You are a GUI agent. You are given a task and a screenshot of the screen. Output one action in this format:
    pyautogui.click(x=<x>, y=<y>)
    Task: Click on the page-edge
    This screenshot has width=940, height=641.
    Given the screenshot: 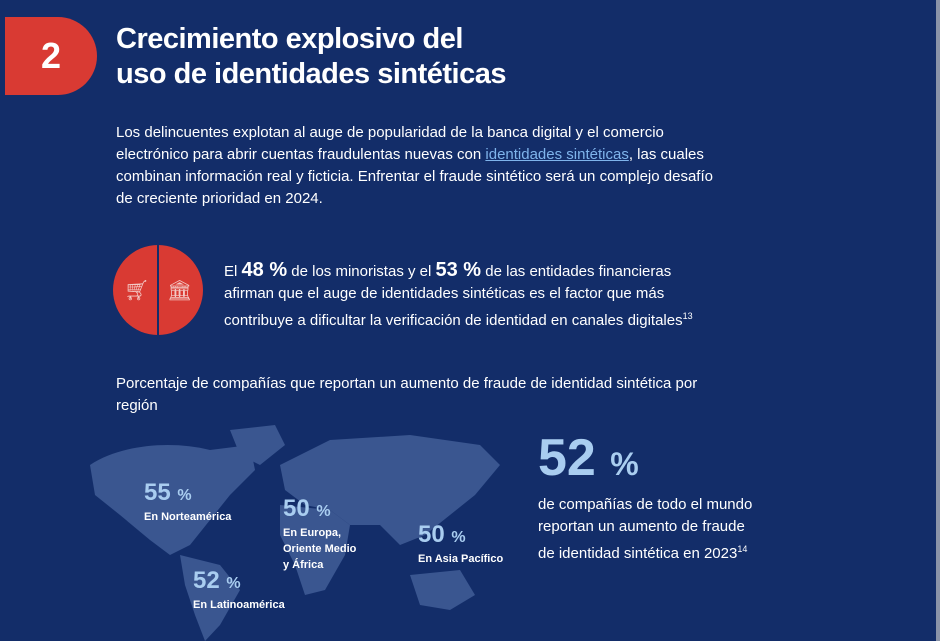 What is the action you would take?
    pyautogui.click(x=938, y=320)
    